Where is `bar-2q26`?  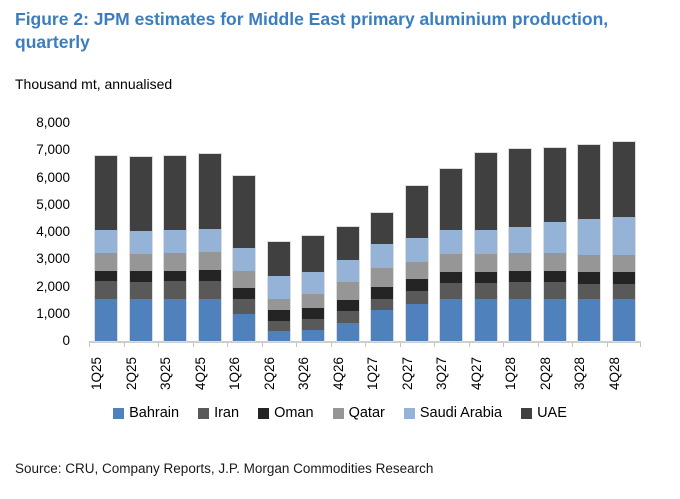
bar-2q26 is located at coordinates (278, 291).